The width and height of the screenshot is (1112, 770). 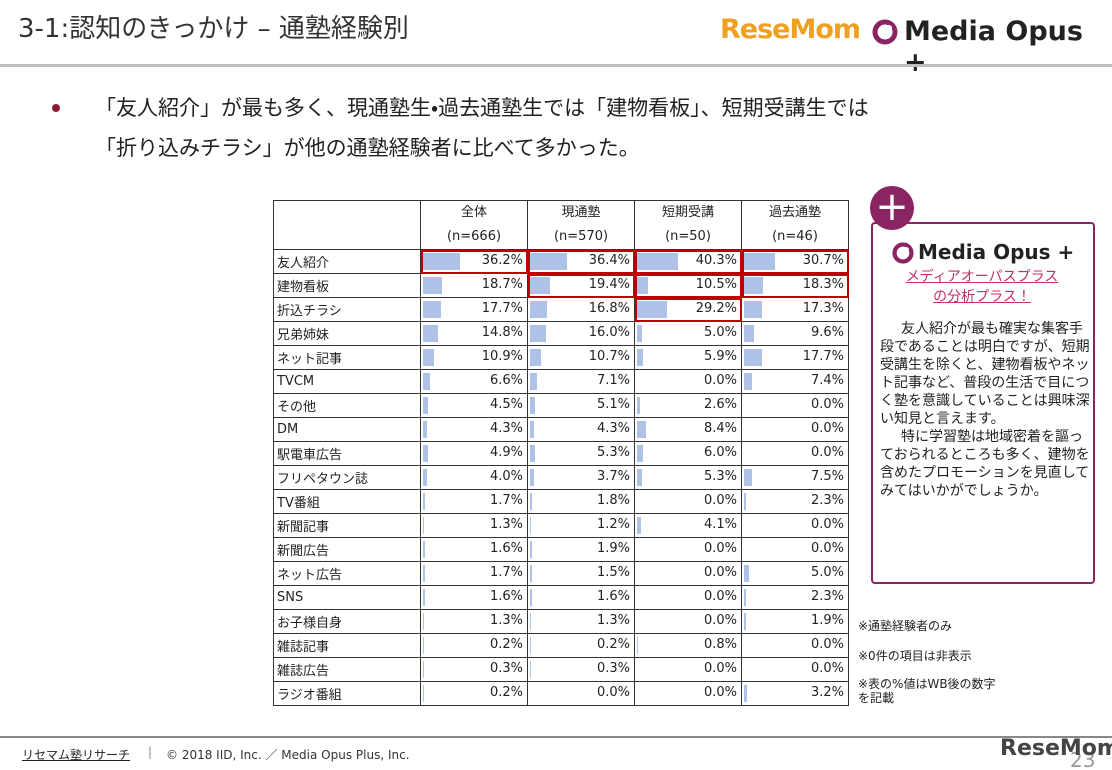 I want to click on row-label: ネット広告, so click(x=347, y=573).